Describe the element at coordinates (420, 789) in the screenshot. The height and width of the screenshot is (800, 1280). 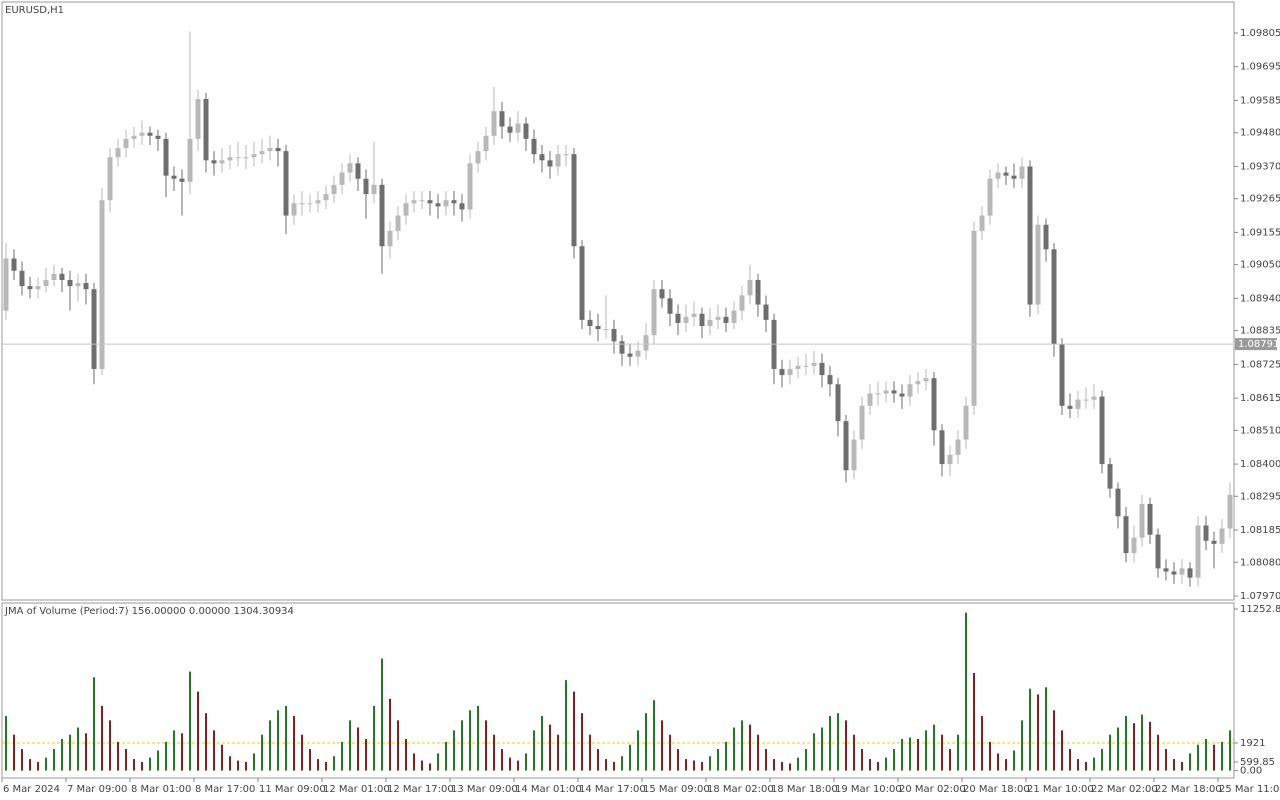
I see `x-tick-label: 12 Mar 17:00` at that location.